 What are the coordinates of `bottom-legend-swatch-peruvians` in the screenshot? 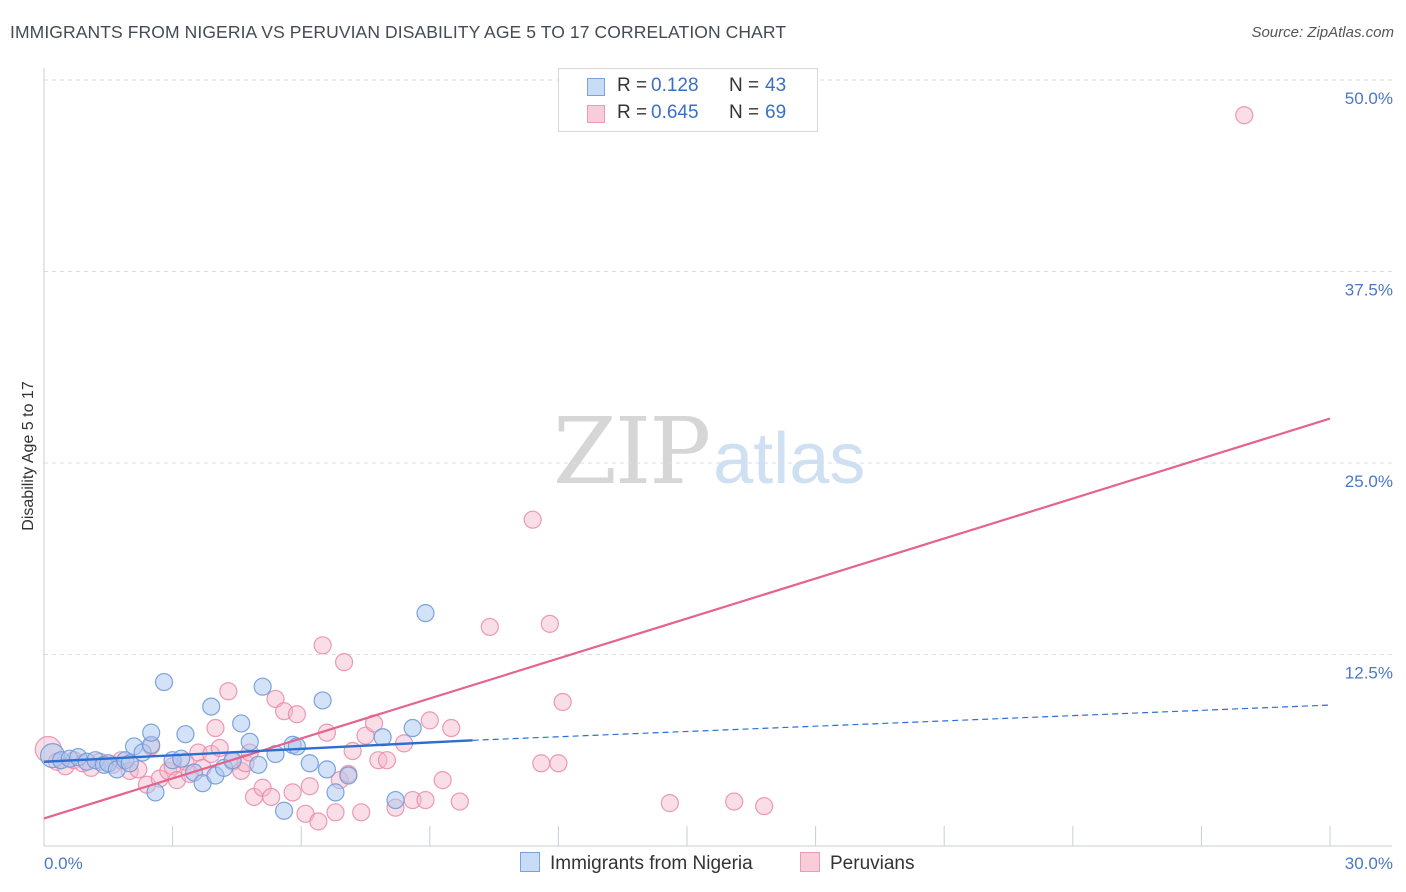 It's located at (810, 862).